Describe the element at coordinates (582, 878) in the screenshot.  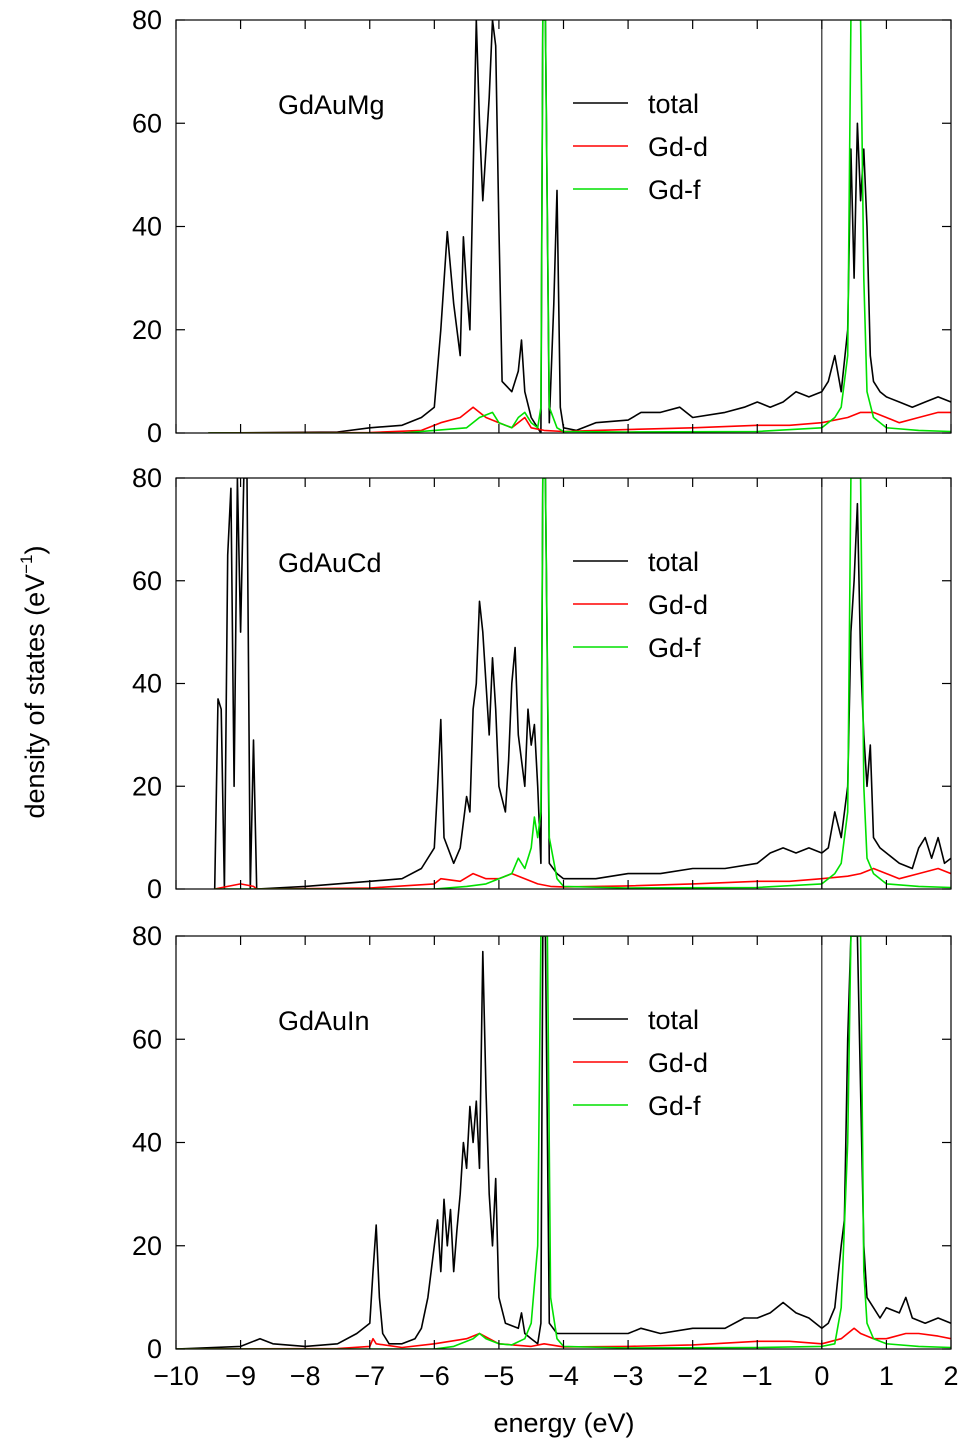
I see `series-line-gd-d` at that location.